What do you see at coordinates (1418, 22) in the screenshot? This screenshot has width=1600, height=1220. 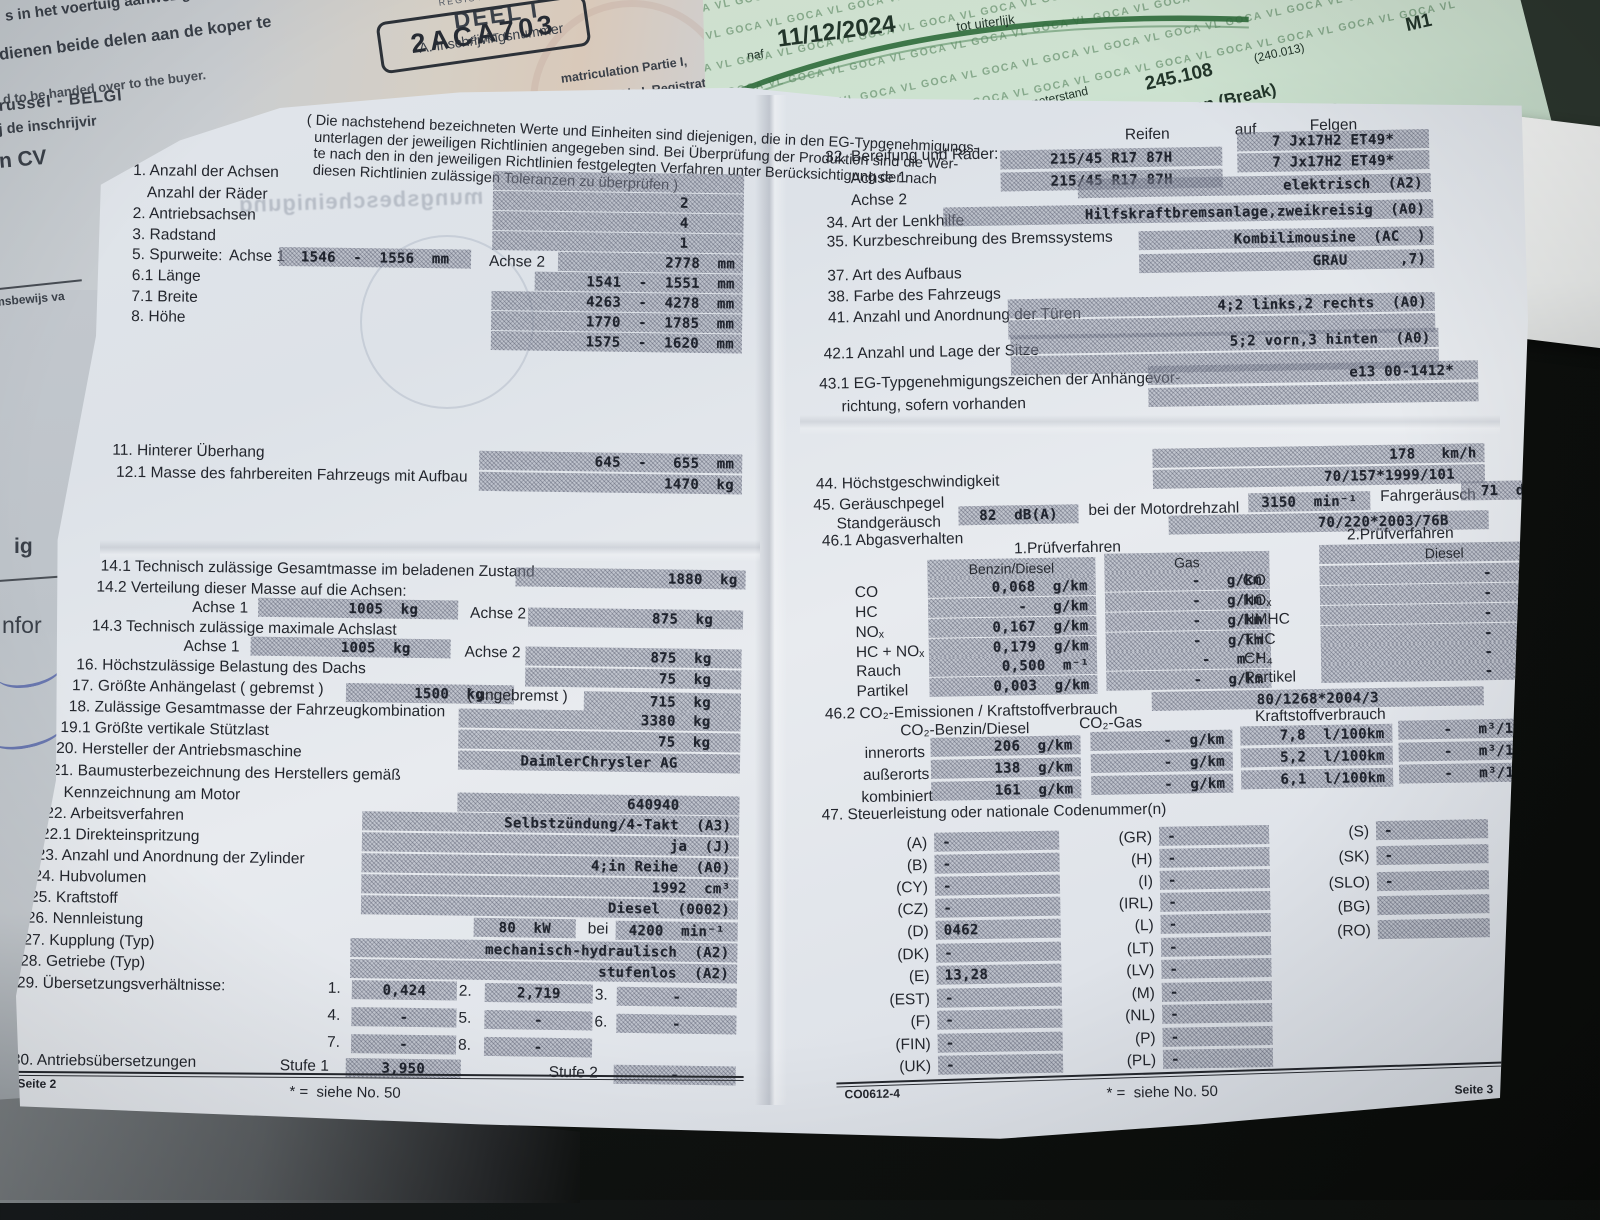 I see `vehicle-category-m1: M1` at bounding box center [1418, 22].